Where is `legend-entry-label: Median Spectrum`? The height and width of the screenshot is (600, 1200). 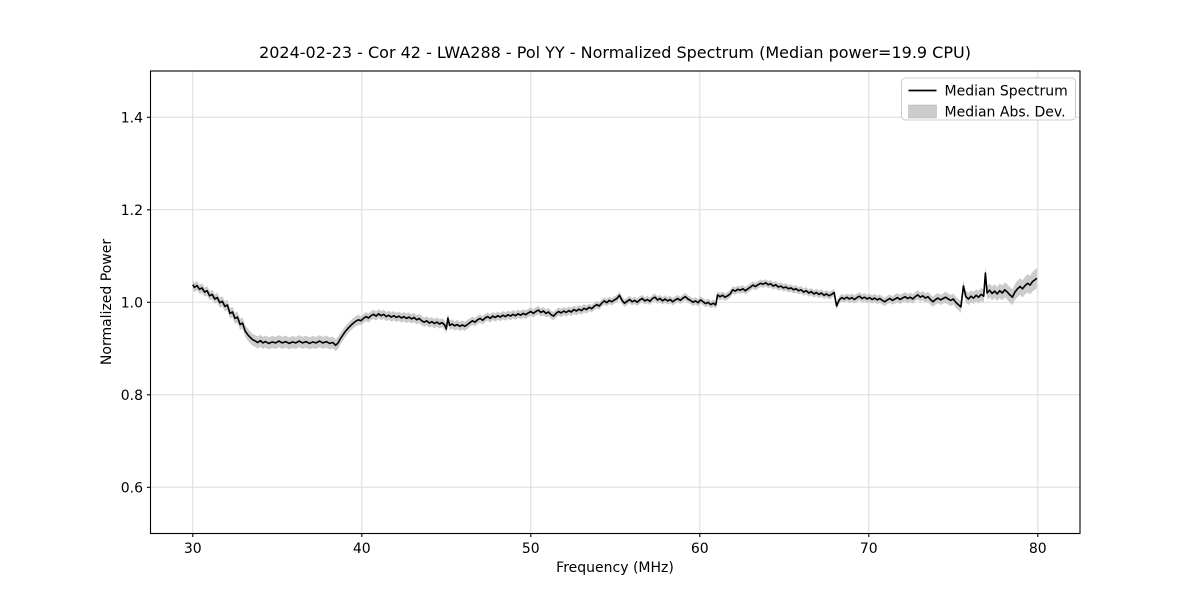
legend-entry-label: Median Spectrum is located at coordinates (1006, 92).